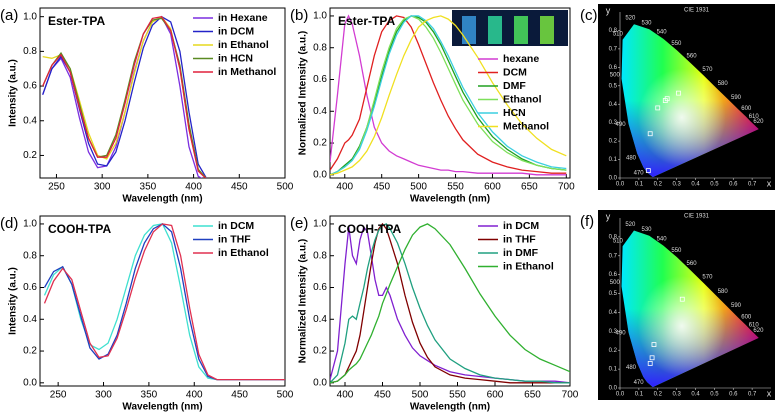 Image resolution: width=779 pixels, height=416 pixels. Describe the element at coordinates (521, 253) in the screenshot. I see `legend-label: in DMF` at that location.